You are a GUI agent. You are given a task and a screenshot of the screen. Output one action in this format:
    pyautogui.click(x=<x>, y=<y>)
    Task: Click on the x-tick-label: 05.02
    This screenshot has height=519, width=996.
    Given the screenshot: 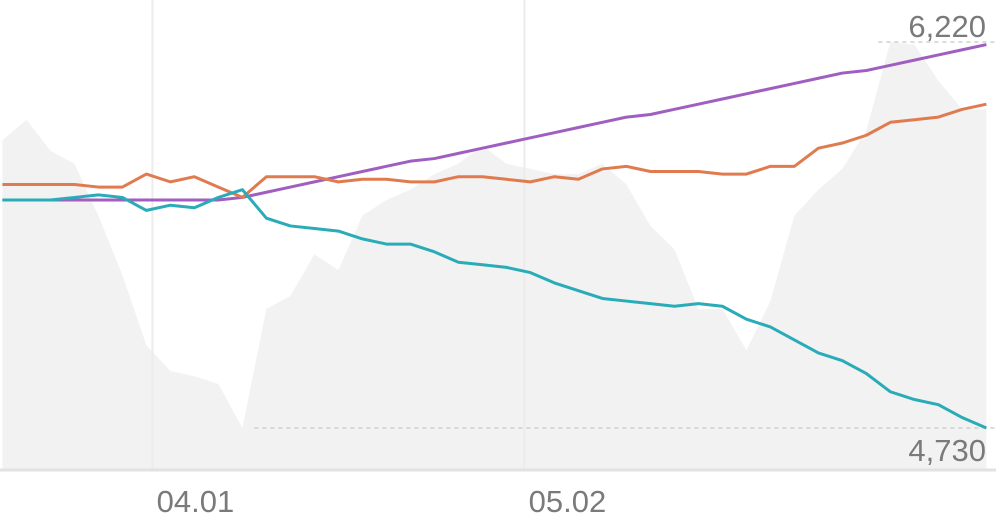 What is the action you would take?
    pyautogui.click(x=568, y=501)
    